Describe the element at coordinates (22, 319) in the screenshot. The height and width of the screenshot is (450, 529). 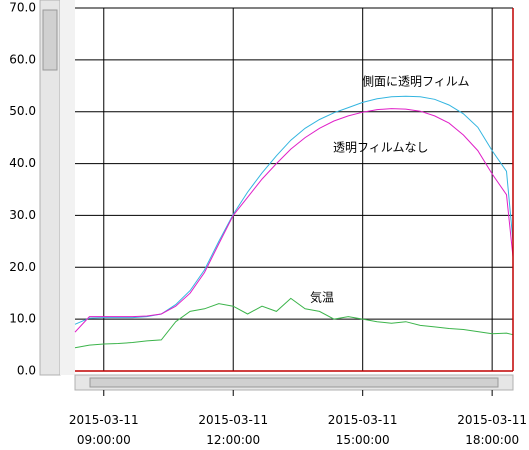
I see `y-tick-label: 10.0` at that location.